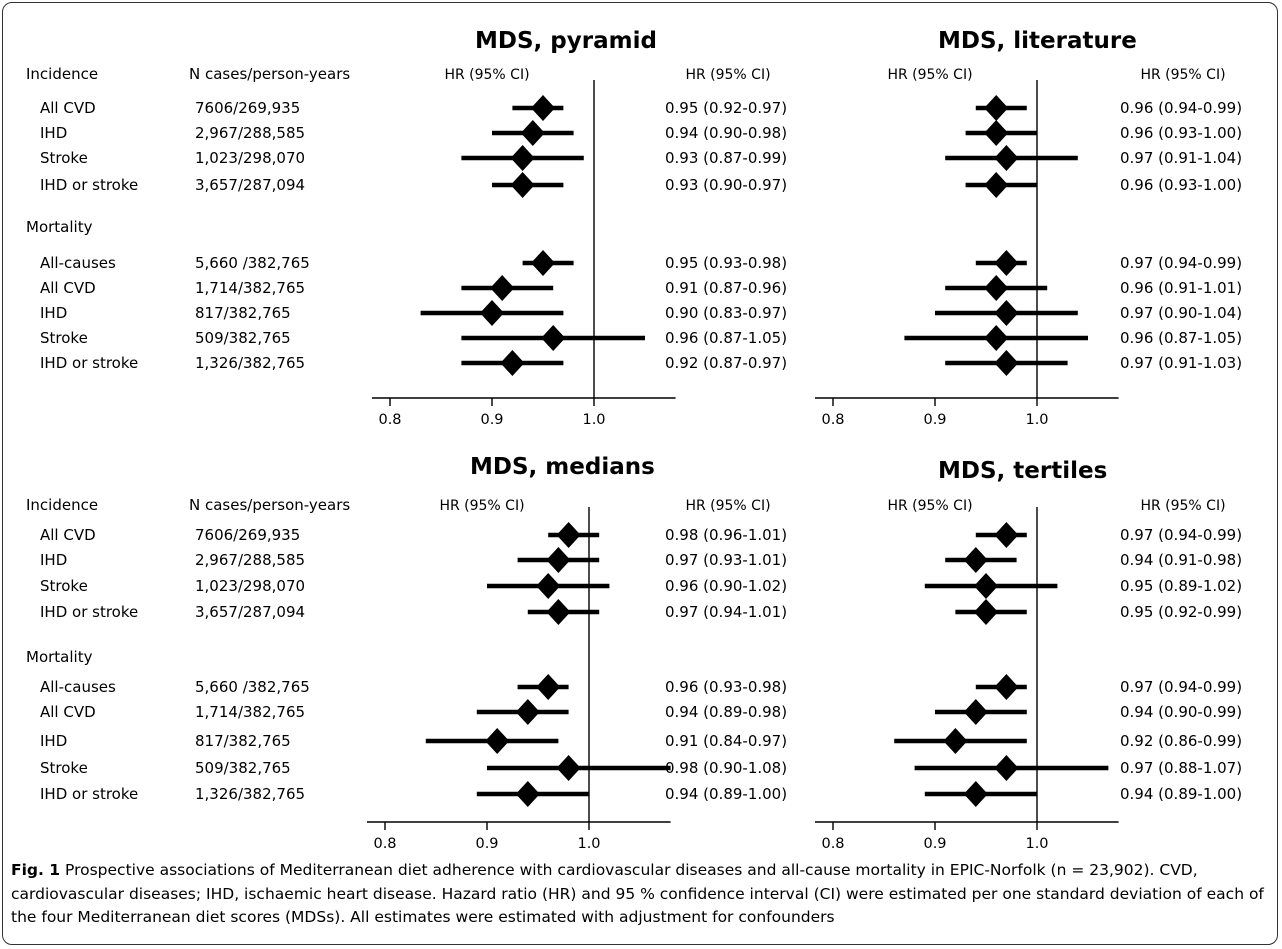 The height and width of the screenshot is (949, 1282). I want to click on hr-ci-value: 0.93 (0.90-0.97), so click(726, 185).